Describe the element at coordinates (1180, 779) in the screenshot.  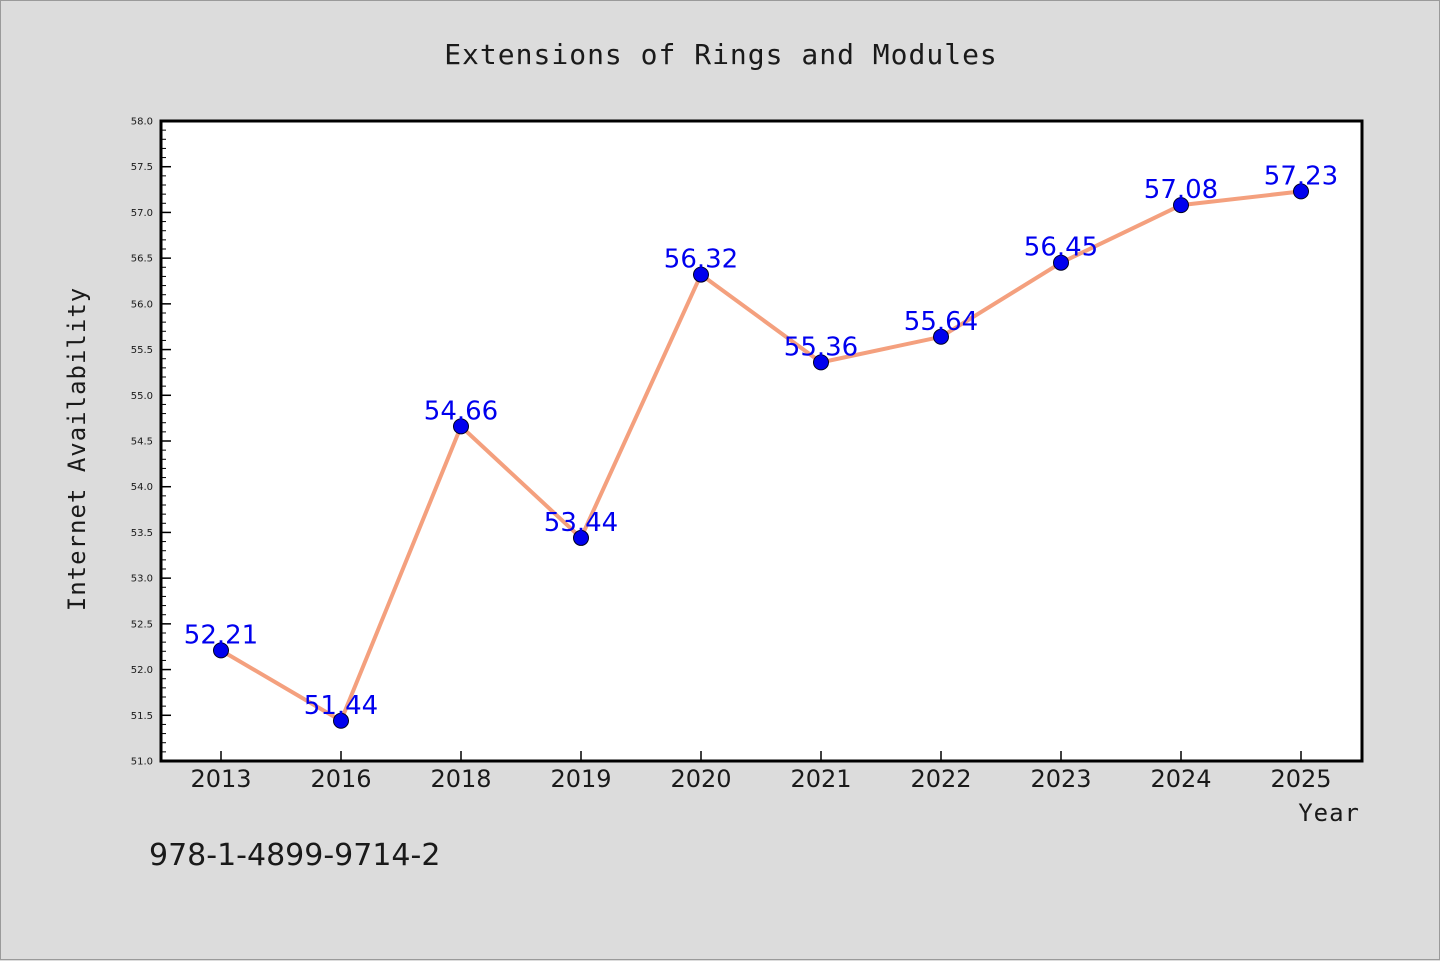
I see `x-tick-label: 2024` at that location.